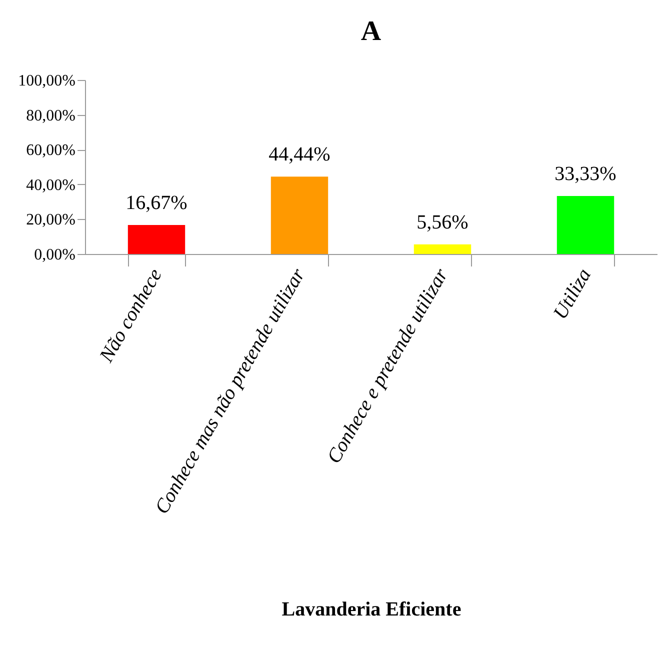 The image size is (659, 649). What do you see at coordinates (585, 174) in the screenshot?
I see `data-label: 33,33%` at bounding box center [585, 174].